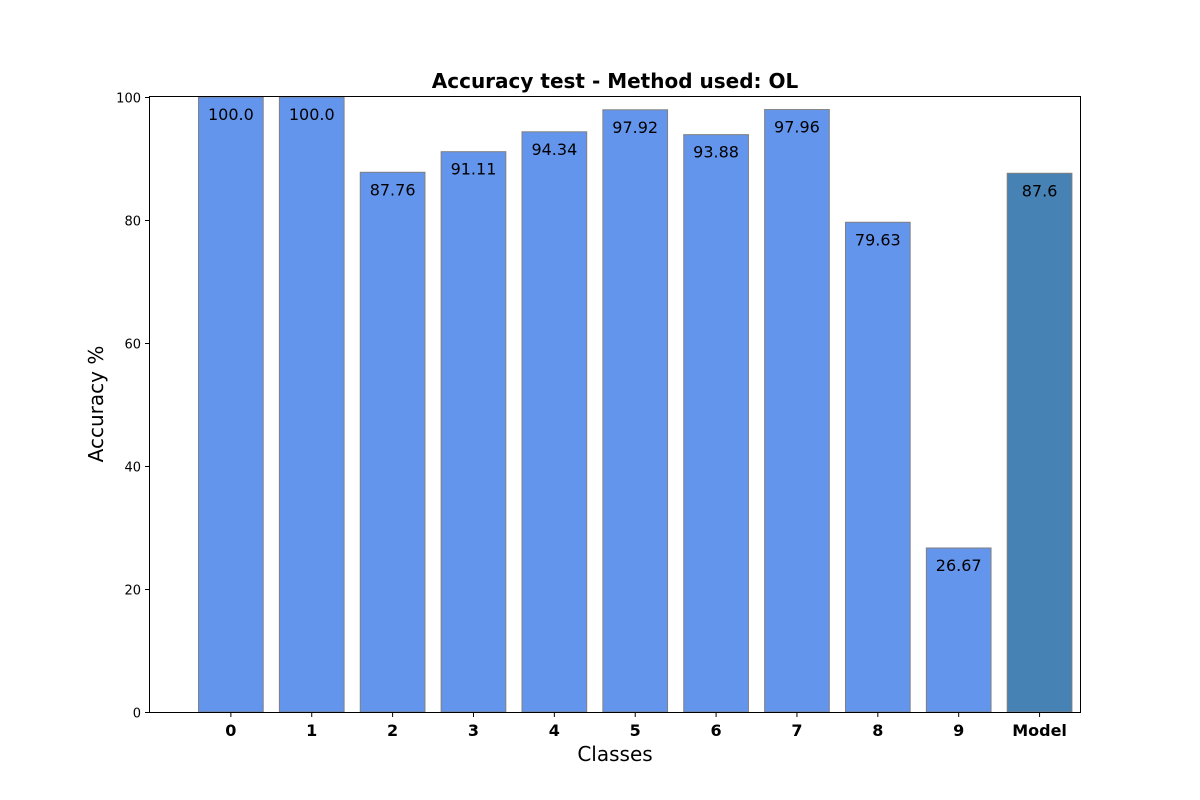 This screenshot has height=800, width=1200. I want to click on x-axis-label: Classes, so click(614, 754).